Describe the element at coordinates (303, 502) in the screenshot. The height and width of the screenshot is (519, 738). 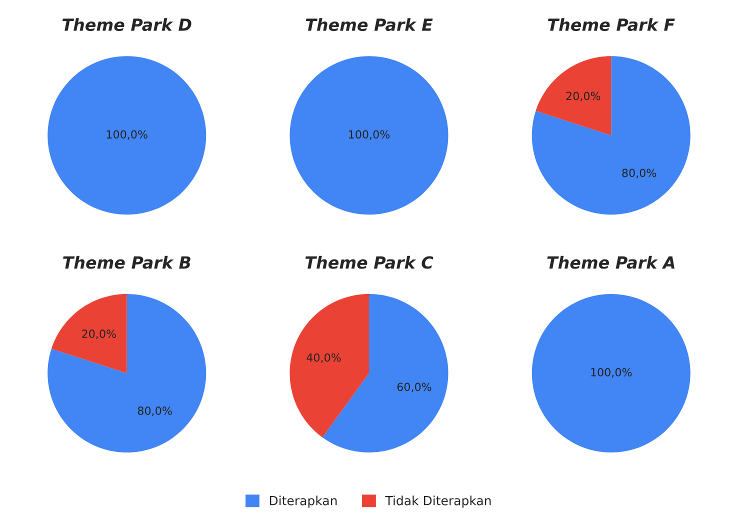
I see `legend-label: Diterapkan` at that location.